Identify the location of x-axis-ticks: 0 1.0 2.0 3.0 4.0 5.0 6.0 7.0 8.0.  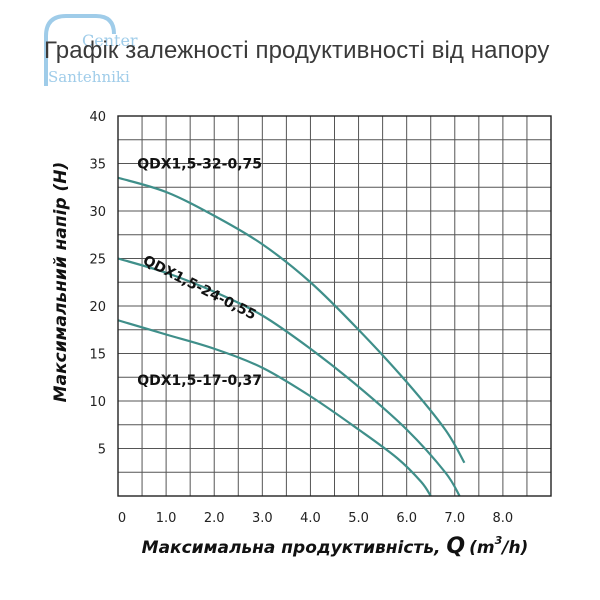
(315, 518).